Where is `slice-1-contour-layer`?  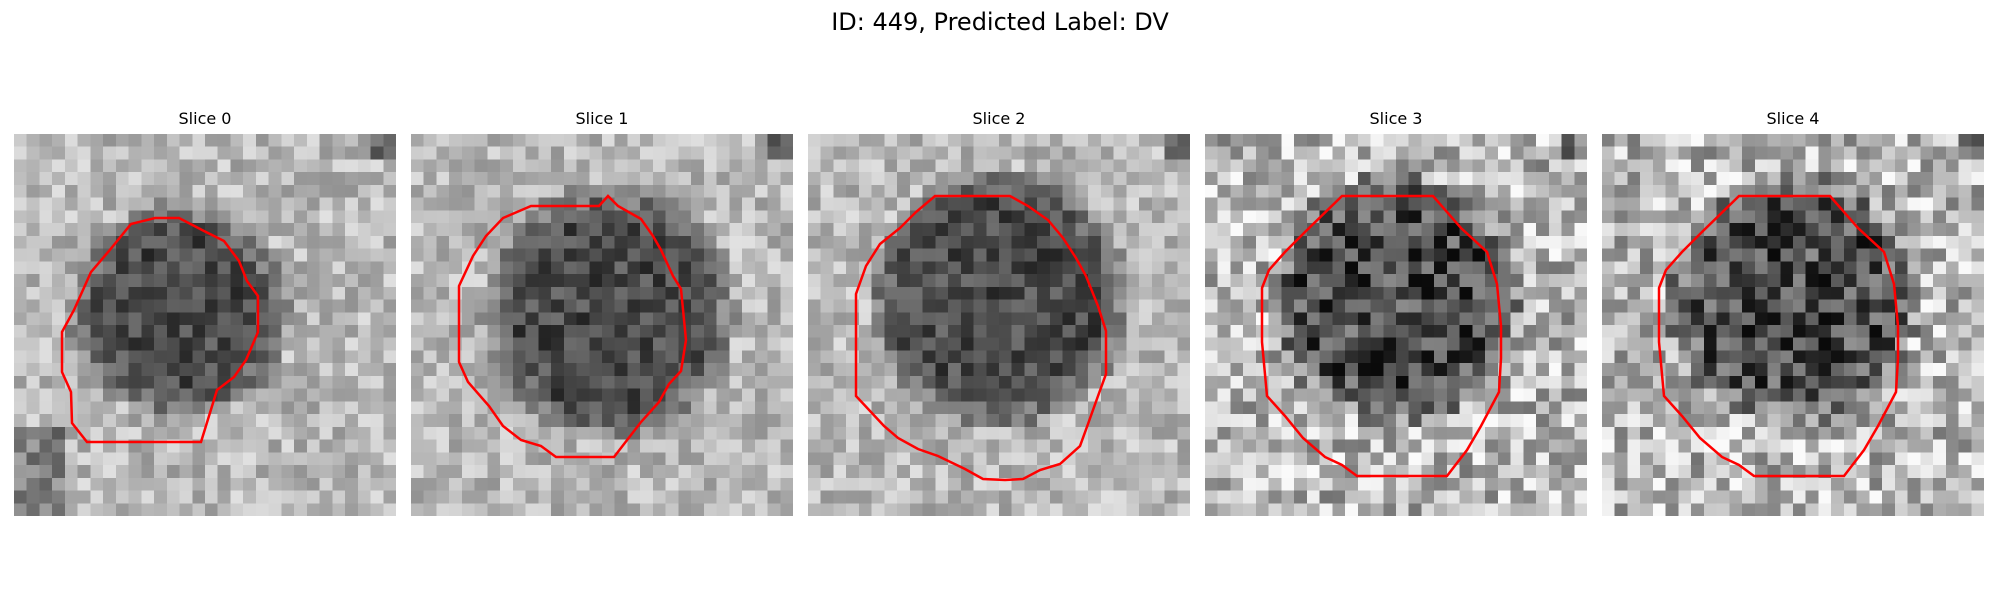 slice-1-contour-layer is located at coordinates (602, 325).